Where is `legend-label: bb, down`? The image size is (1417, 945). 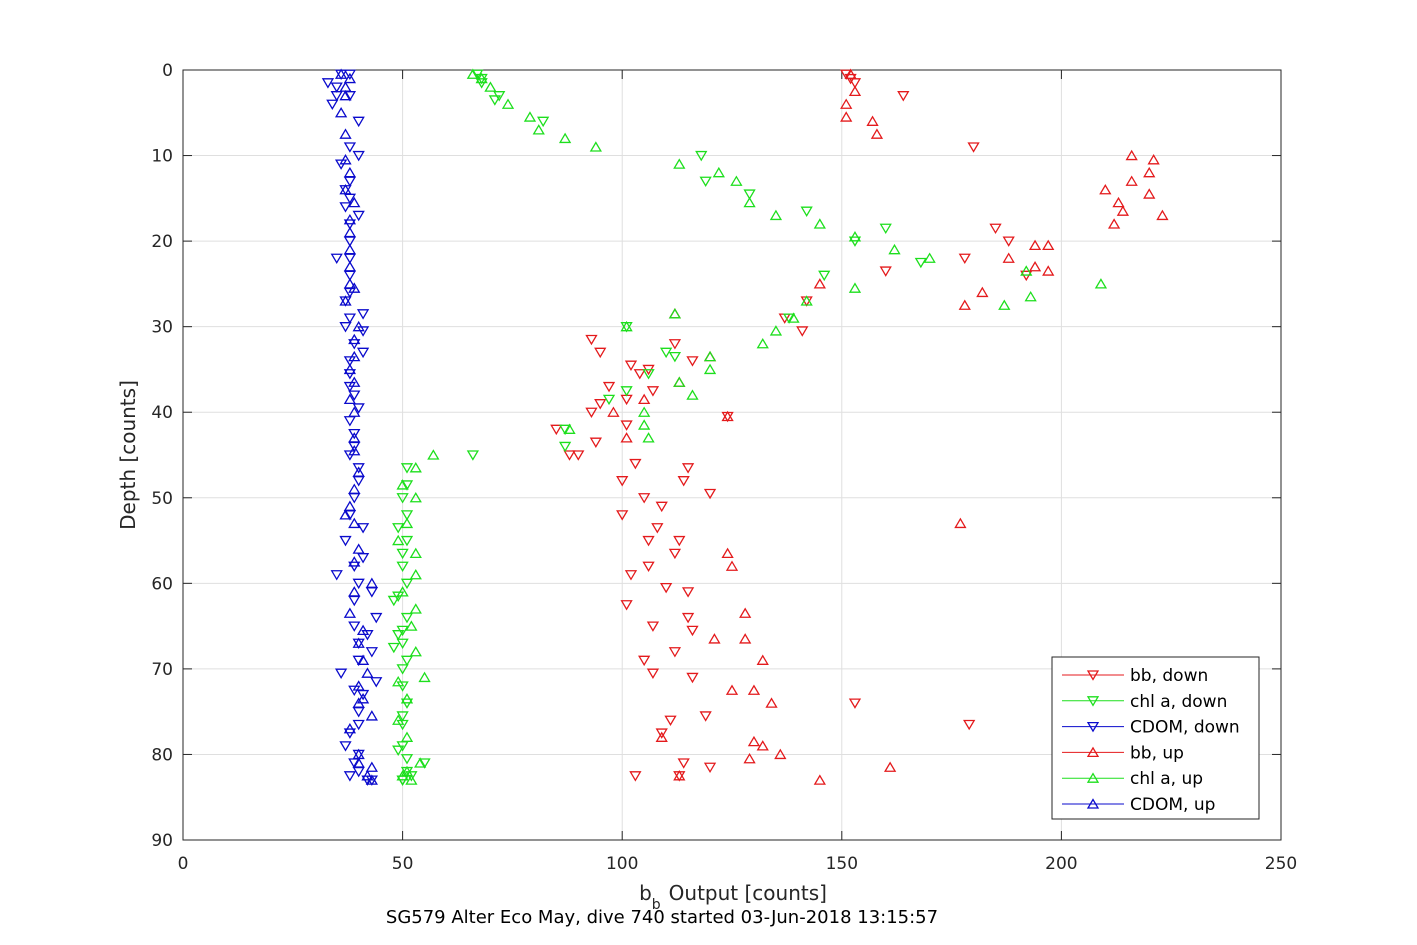 legend-label: bb, down is located at coordinates (1169, 676).